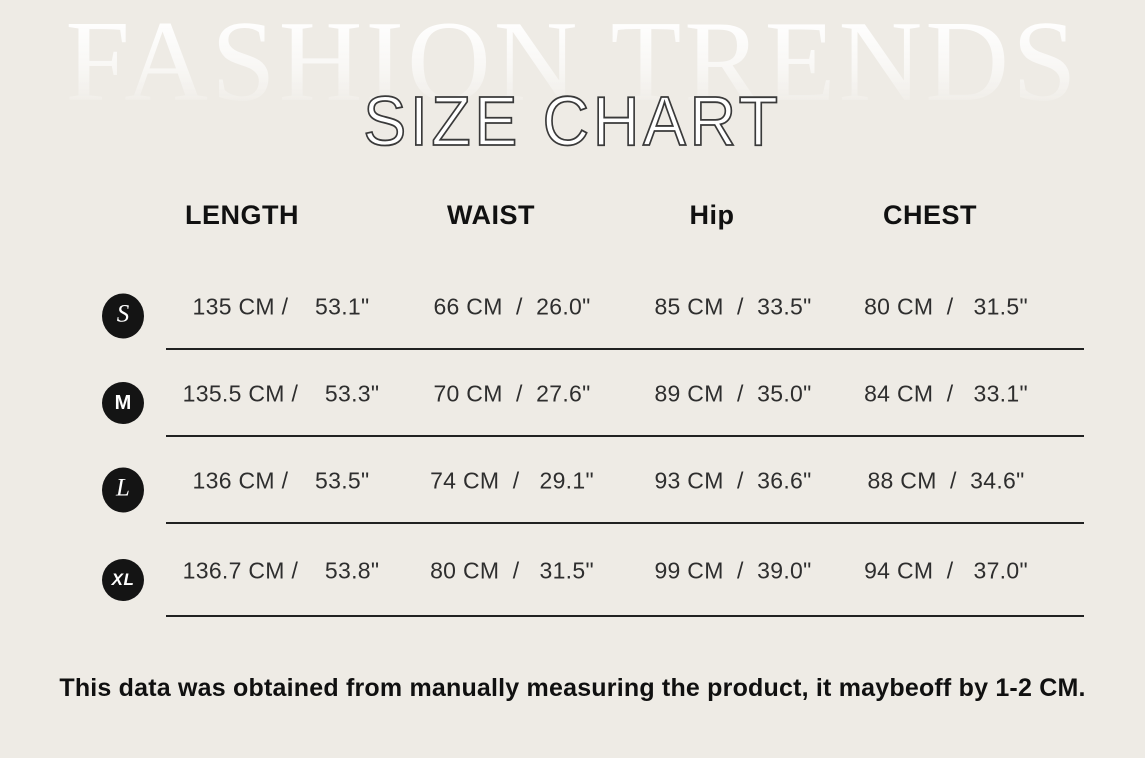 The height and width of the screenshot is (758, 1145). I want to click on chest-value: 94 CM / 37.0", so click(946, 570).